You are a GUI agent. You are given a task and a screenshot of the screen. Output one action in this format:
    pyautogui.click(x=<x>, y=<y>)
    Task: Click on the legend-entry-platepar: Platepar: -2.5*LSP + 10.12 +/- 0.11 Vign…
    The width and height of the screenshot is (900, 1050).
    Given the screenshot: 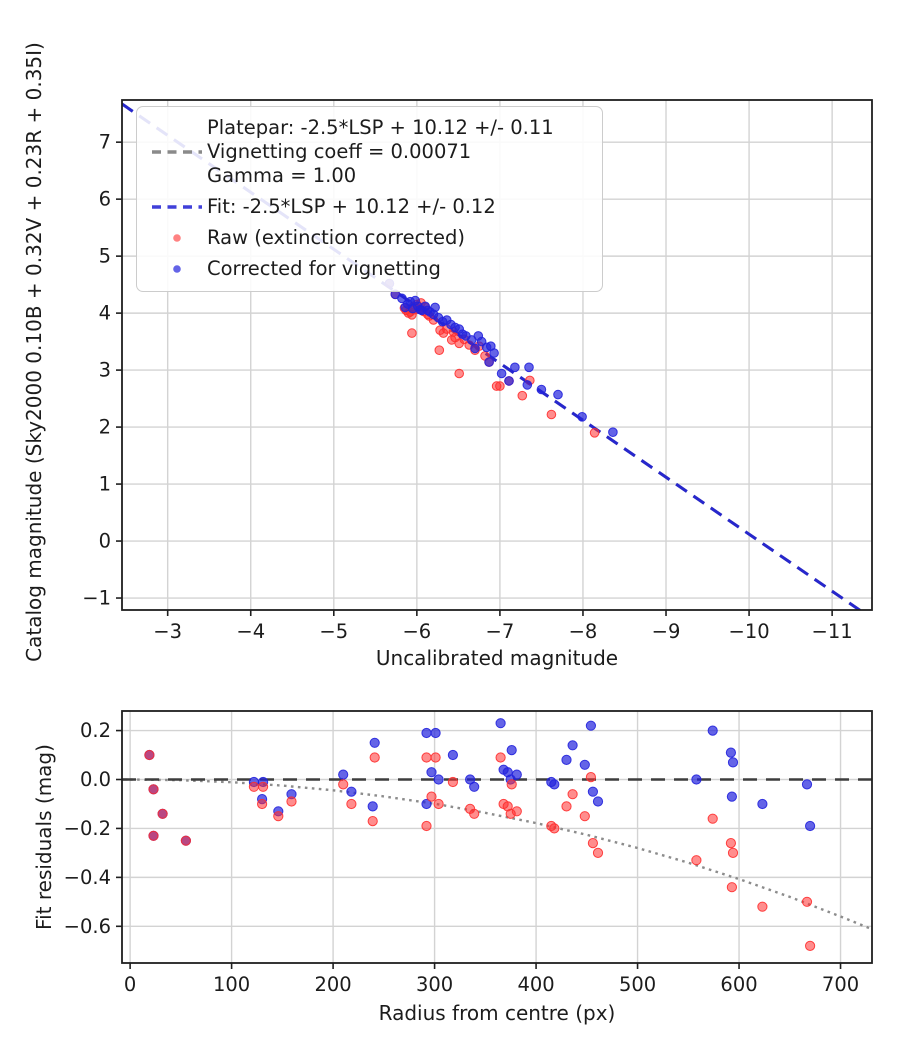 What is the action you would take?
    pyautogui.click(x=368, y=152)
    